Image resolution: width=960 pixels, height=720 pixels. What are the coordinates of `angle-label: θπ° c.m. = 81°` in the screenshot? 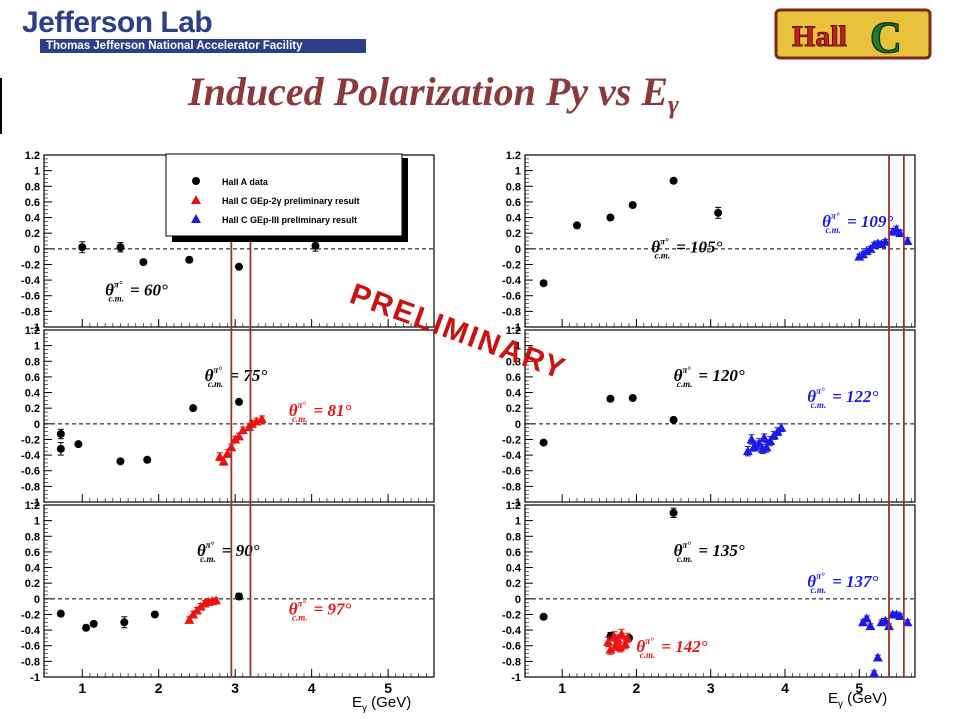 It's located at (320, 412).